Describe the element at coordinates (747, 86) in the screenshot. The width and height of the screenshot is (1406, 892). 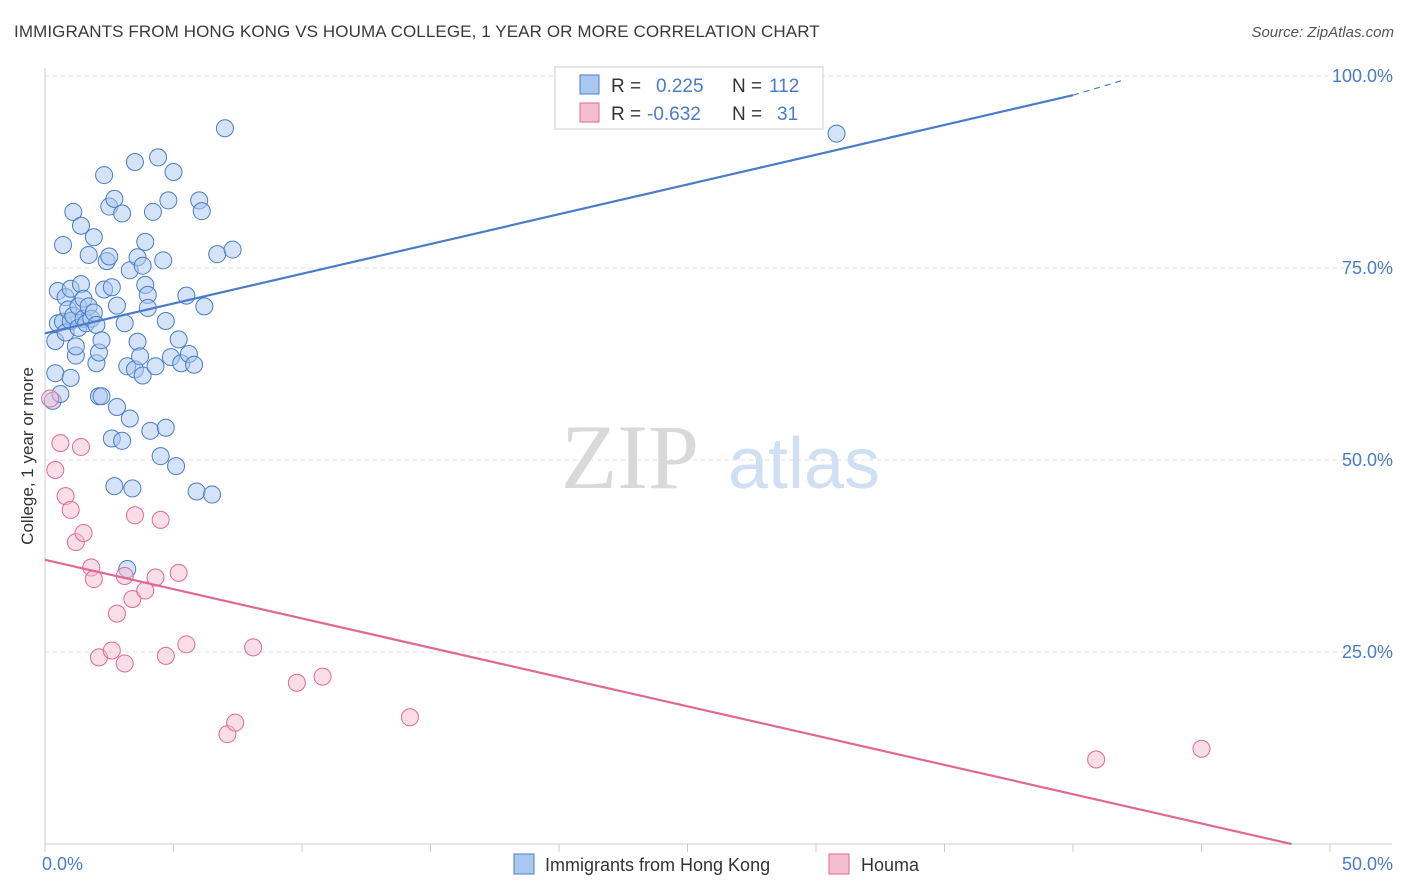
I see `corr-n-label-blue: N =` at that location.